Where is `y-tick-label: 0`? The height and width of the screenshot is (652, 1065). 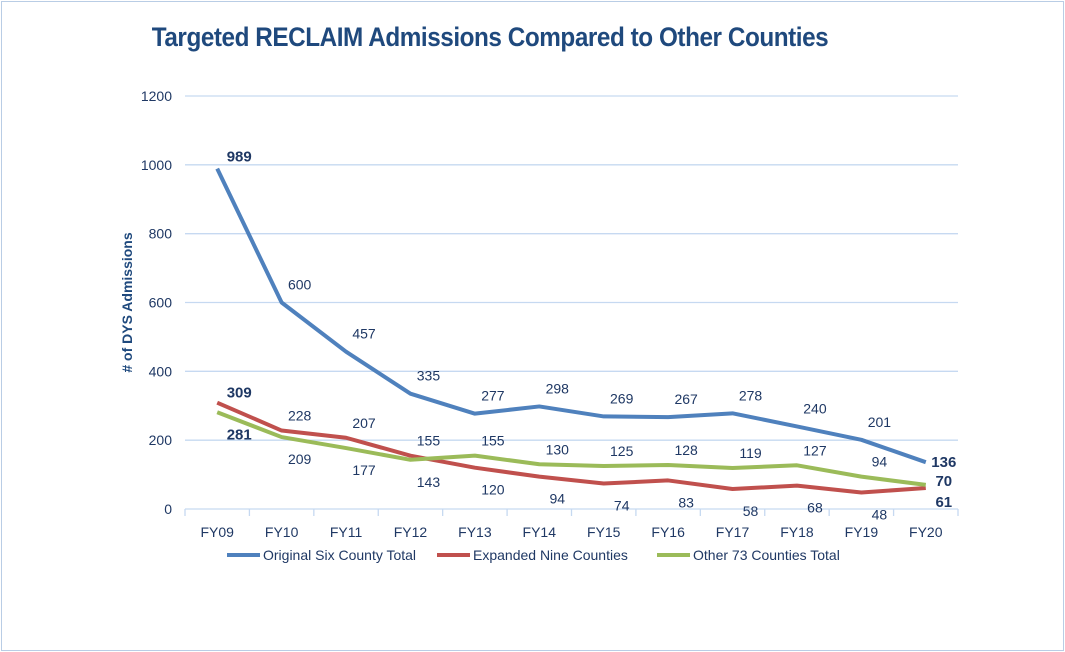 y-tick-label: 0 is located at coordinates (168, 509).